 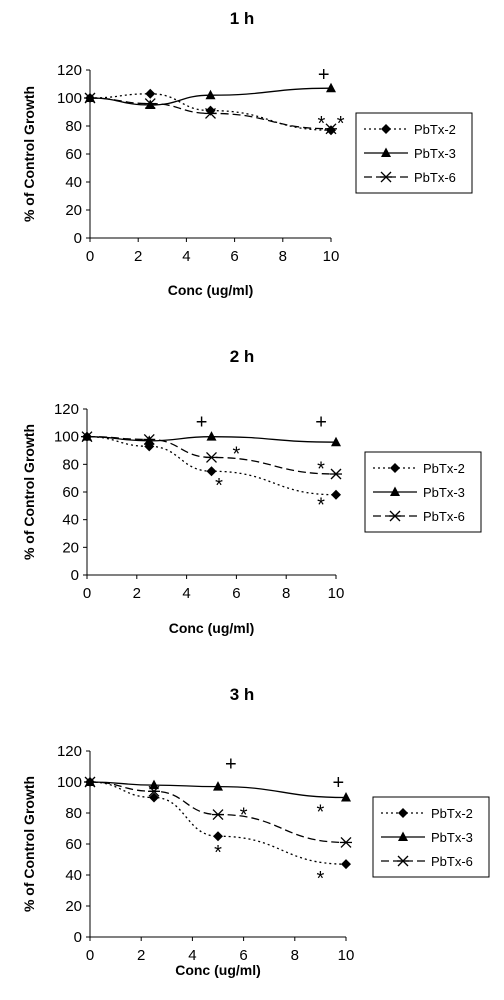 I want to click on chart-title: 3 h, so click(x=242, y=694).